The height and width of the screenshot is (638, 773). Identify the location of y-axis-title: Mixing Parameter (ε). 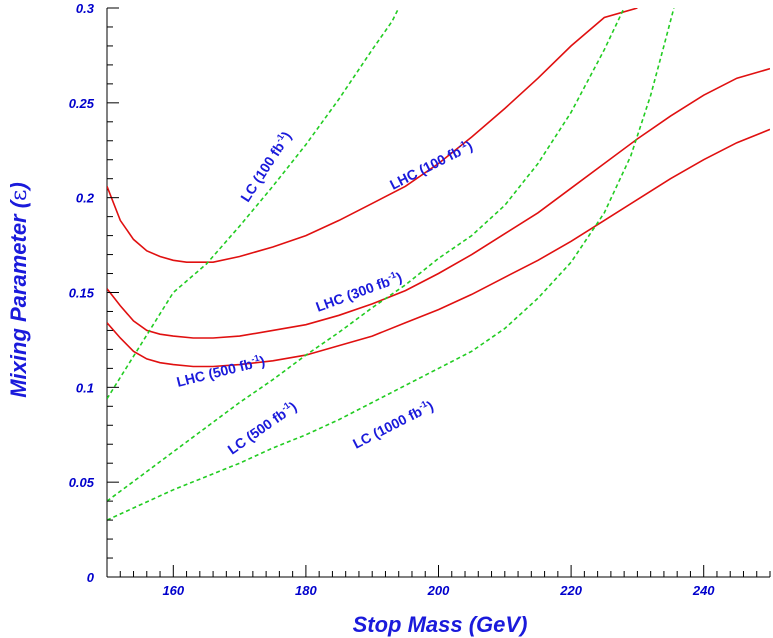
(19, 290).